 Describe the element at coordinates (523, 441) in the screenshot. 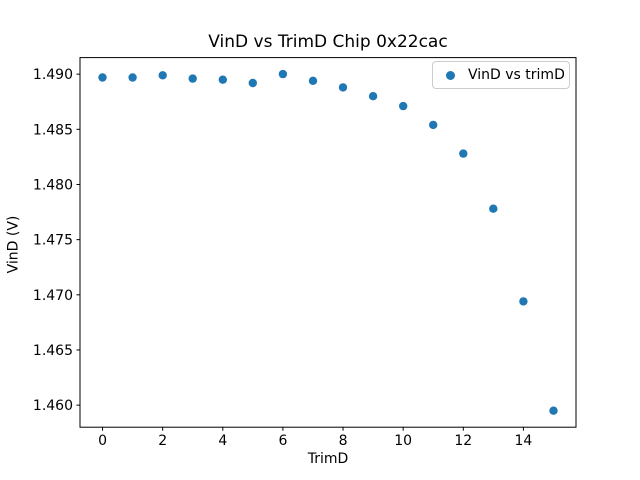

I see `x-tick-label: 14` at that location.